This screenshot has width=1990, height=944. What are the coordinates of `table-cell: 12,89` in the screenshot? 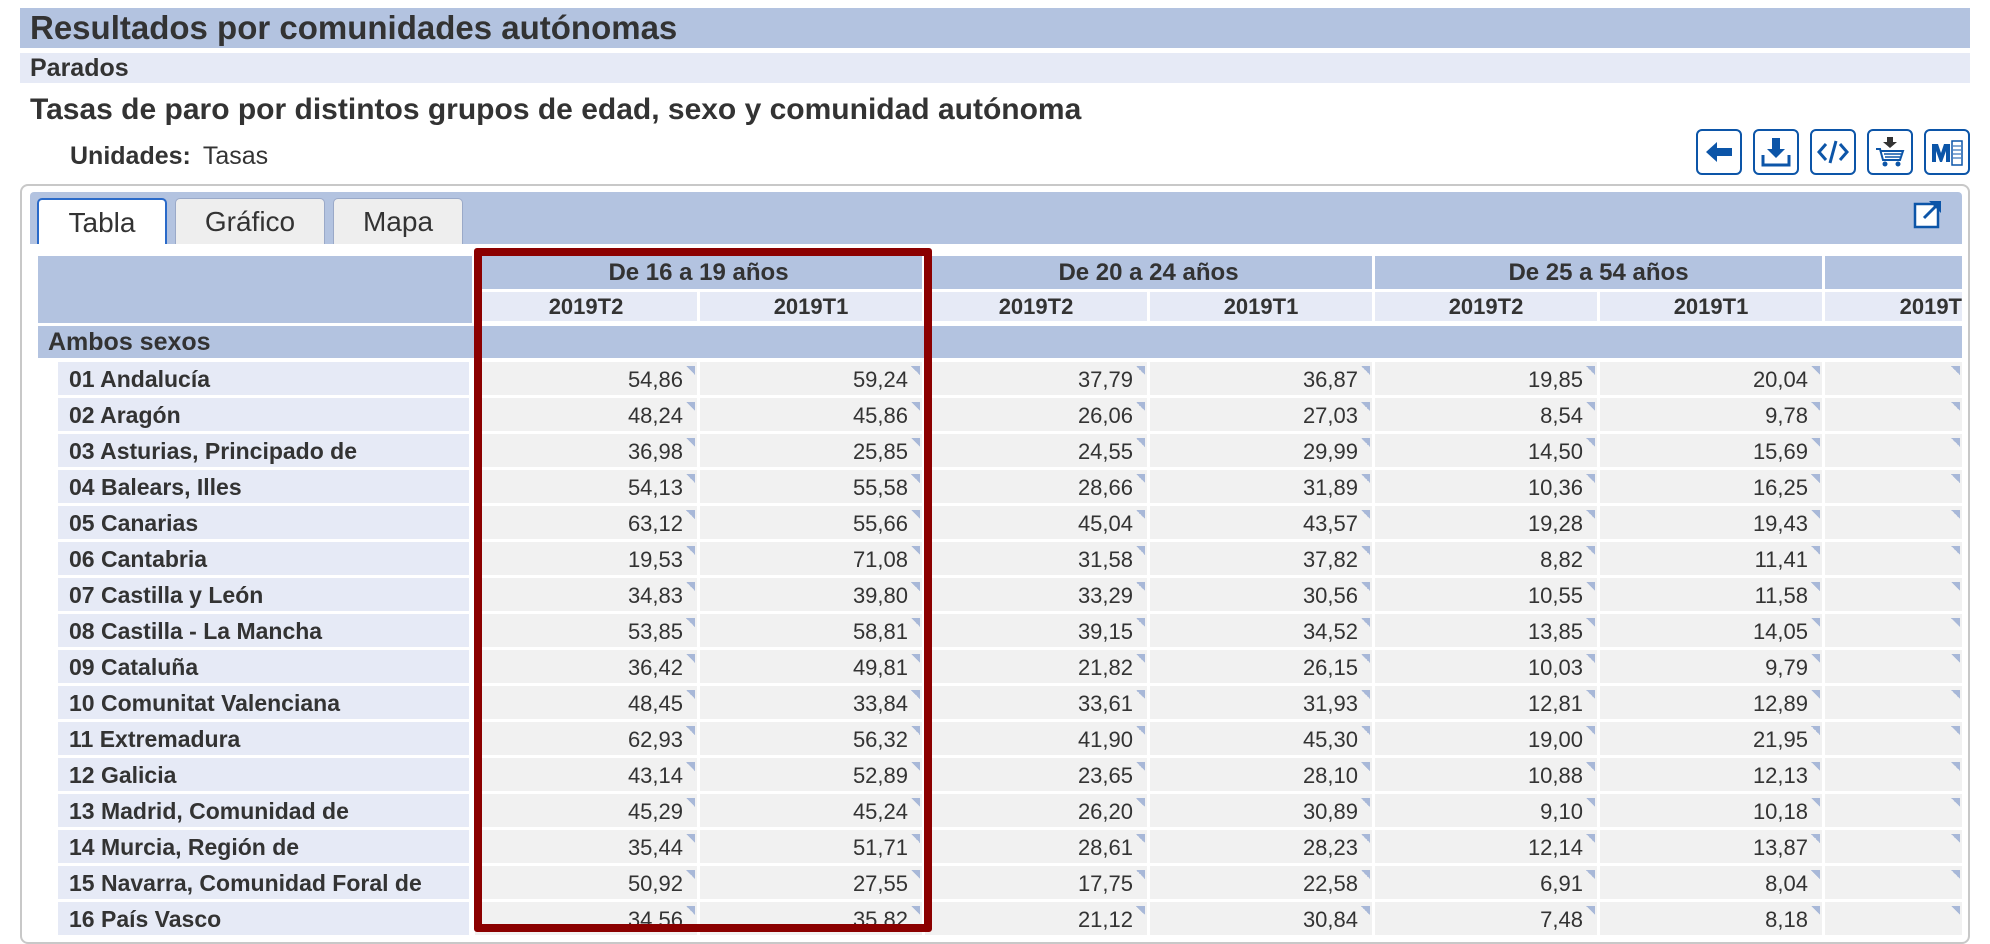 It's located at (1711, 702).